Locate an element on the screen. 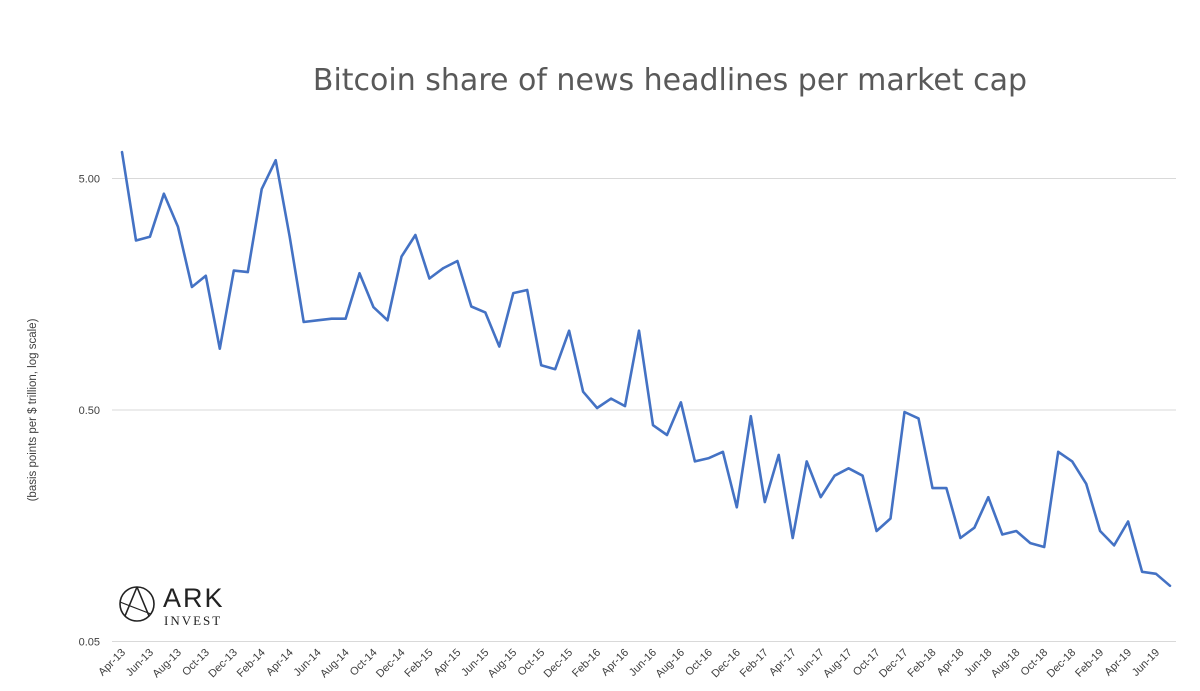 This screenshot has width=1200, height=691. logo-text-ark: ARK is located at coordinates (194, 598).